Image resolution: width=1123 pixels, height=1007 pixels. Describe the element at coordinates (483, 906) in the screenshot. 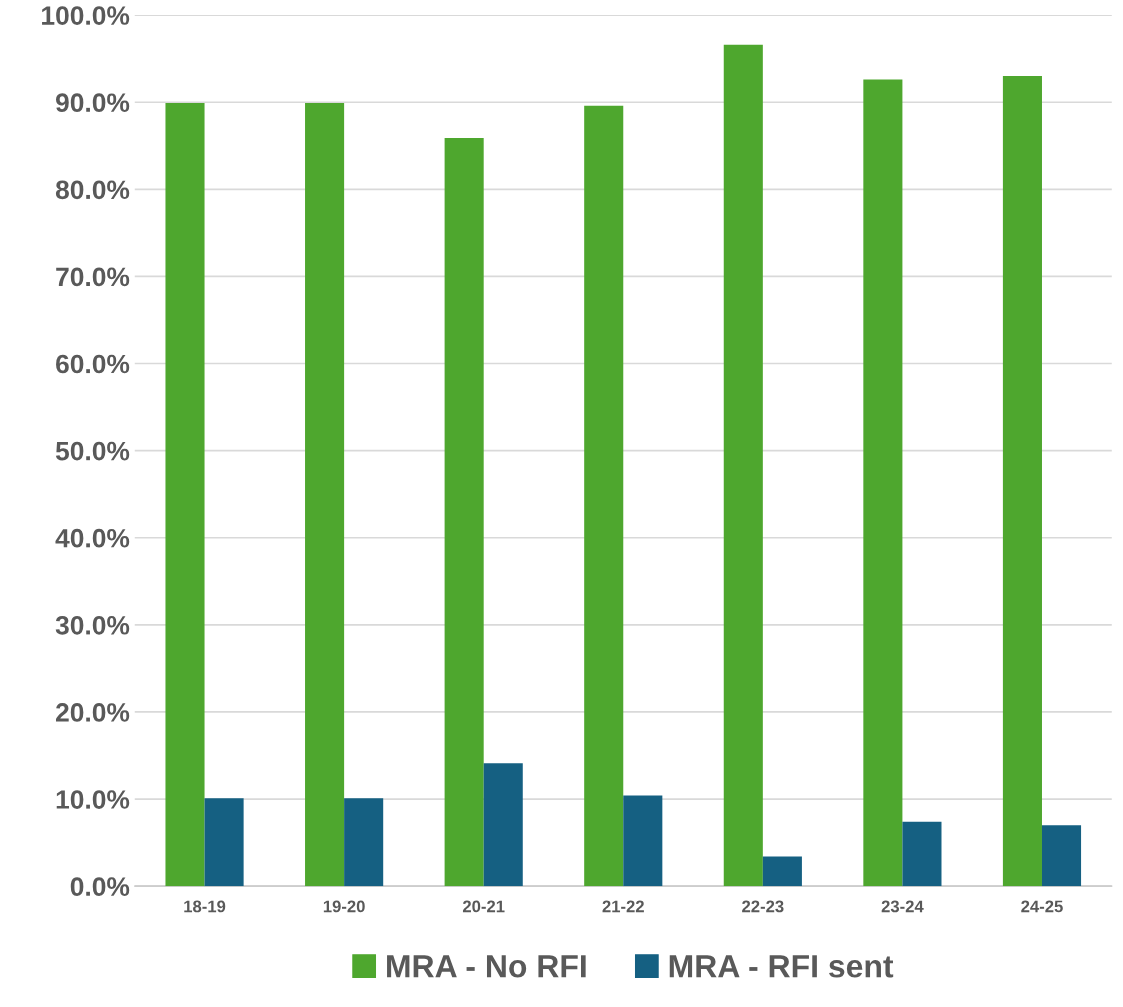

I see `x-tick-label: 20-21` at that location.